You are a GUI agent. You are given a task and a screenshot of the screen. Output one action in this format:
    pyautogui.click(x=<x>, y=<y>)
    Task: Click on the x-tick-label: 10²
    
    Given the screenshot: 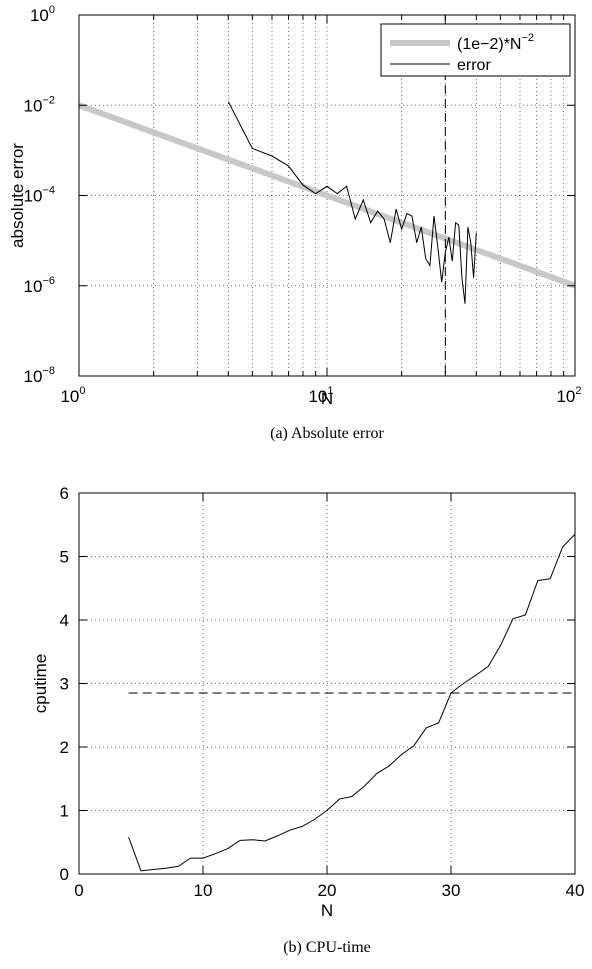 What is the action you would take?
    pyautogui.click(x=568, y=395)
    